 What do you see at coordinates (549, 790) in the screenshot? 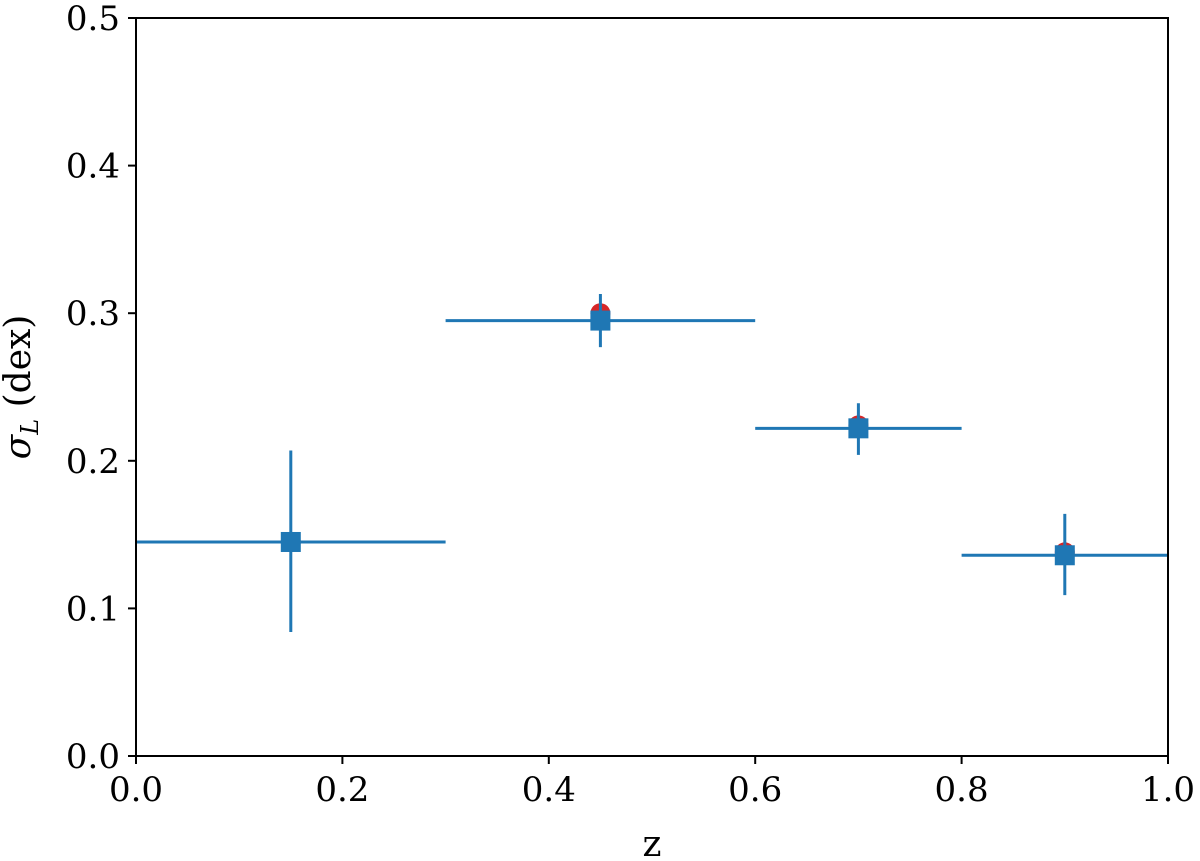
I see `x-tick-label: 0.4` at bounding box center [549, 790].